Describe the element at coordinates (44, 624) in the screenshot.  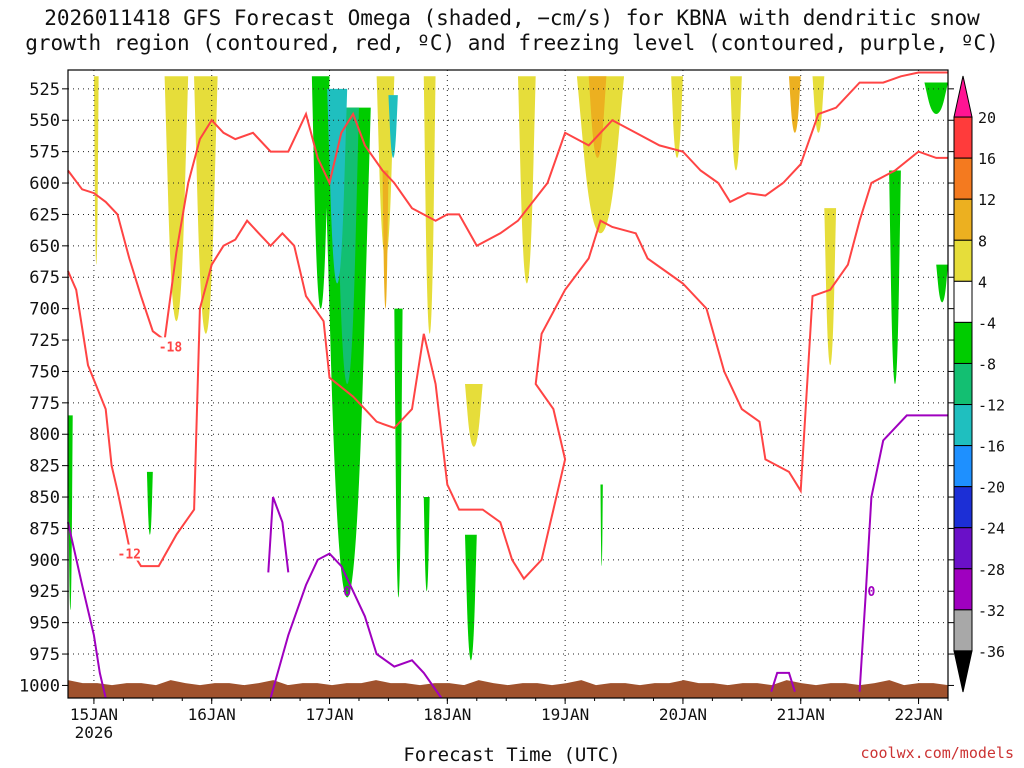
I see `y-tick-label: 950` at that location.